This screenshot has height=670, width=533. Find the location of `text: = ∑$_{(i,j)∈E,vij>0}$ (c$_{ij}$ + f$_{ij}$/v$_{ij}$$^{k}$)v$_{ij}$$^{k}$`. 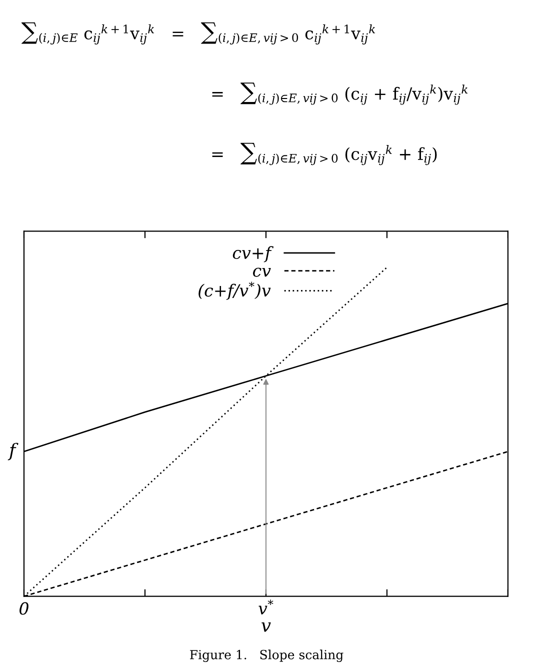

text: = ∑$_{(i,j)∈E,vij>0}$ (c$_{ij}$ + f$_{ij}$/v$_{ij}$$^{k}$)v$_{ij}$$^{k}$ is located at coordinates (340, 93).